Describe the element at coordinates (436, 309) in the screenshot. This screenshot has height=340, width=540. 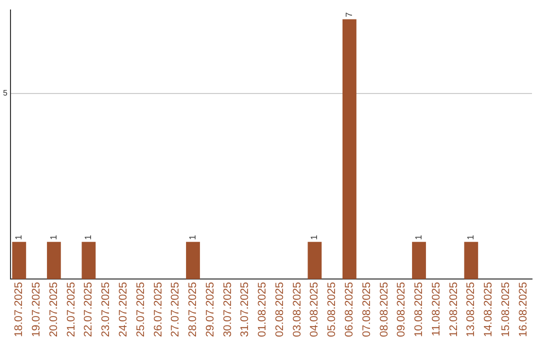
I see `x-tick-label: 11.08.2025` at that location.